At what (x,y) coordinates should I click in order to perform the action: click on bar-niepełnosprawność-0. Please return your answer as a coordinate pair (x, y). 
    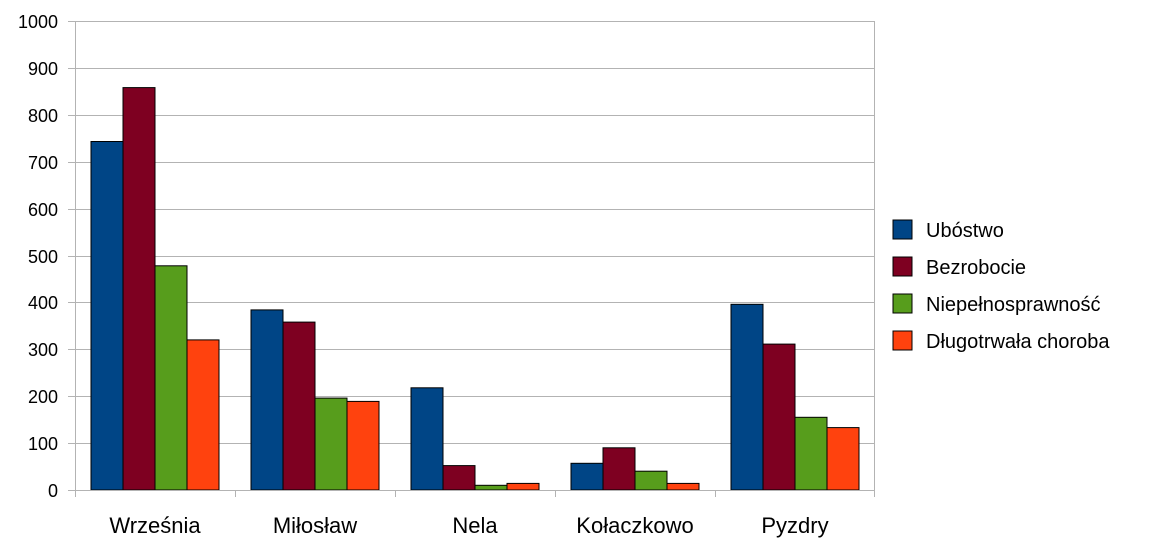
    Looking at the image, I should click on (171, 378).